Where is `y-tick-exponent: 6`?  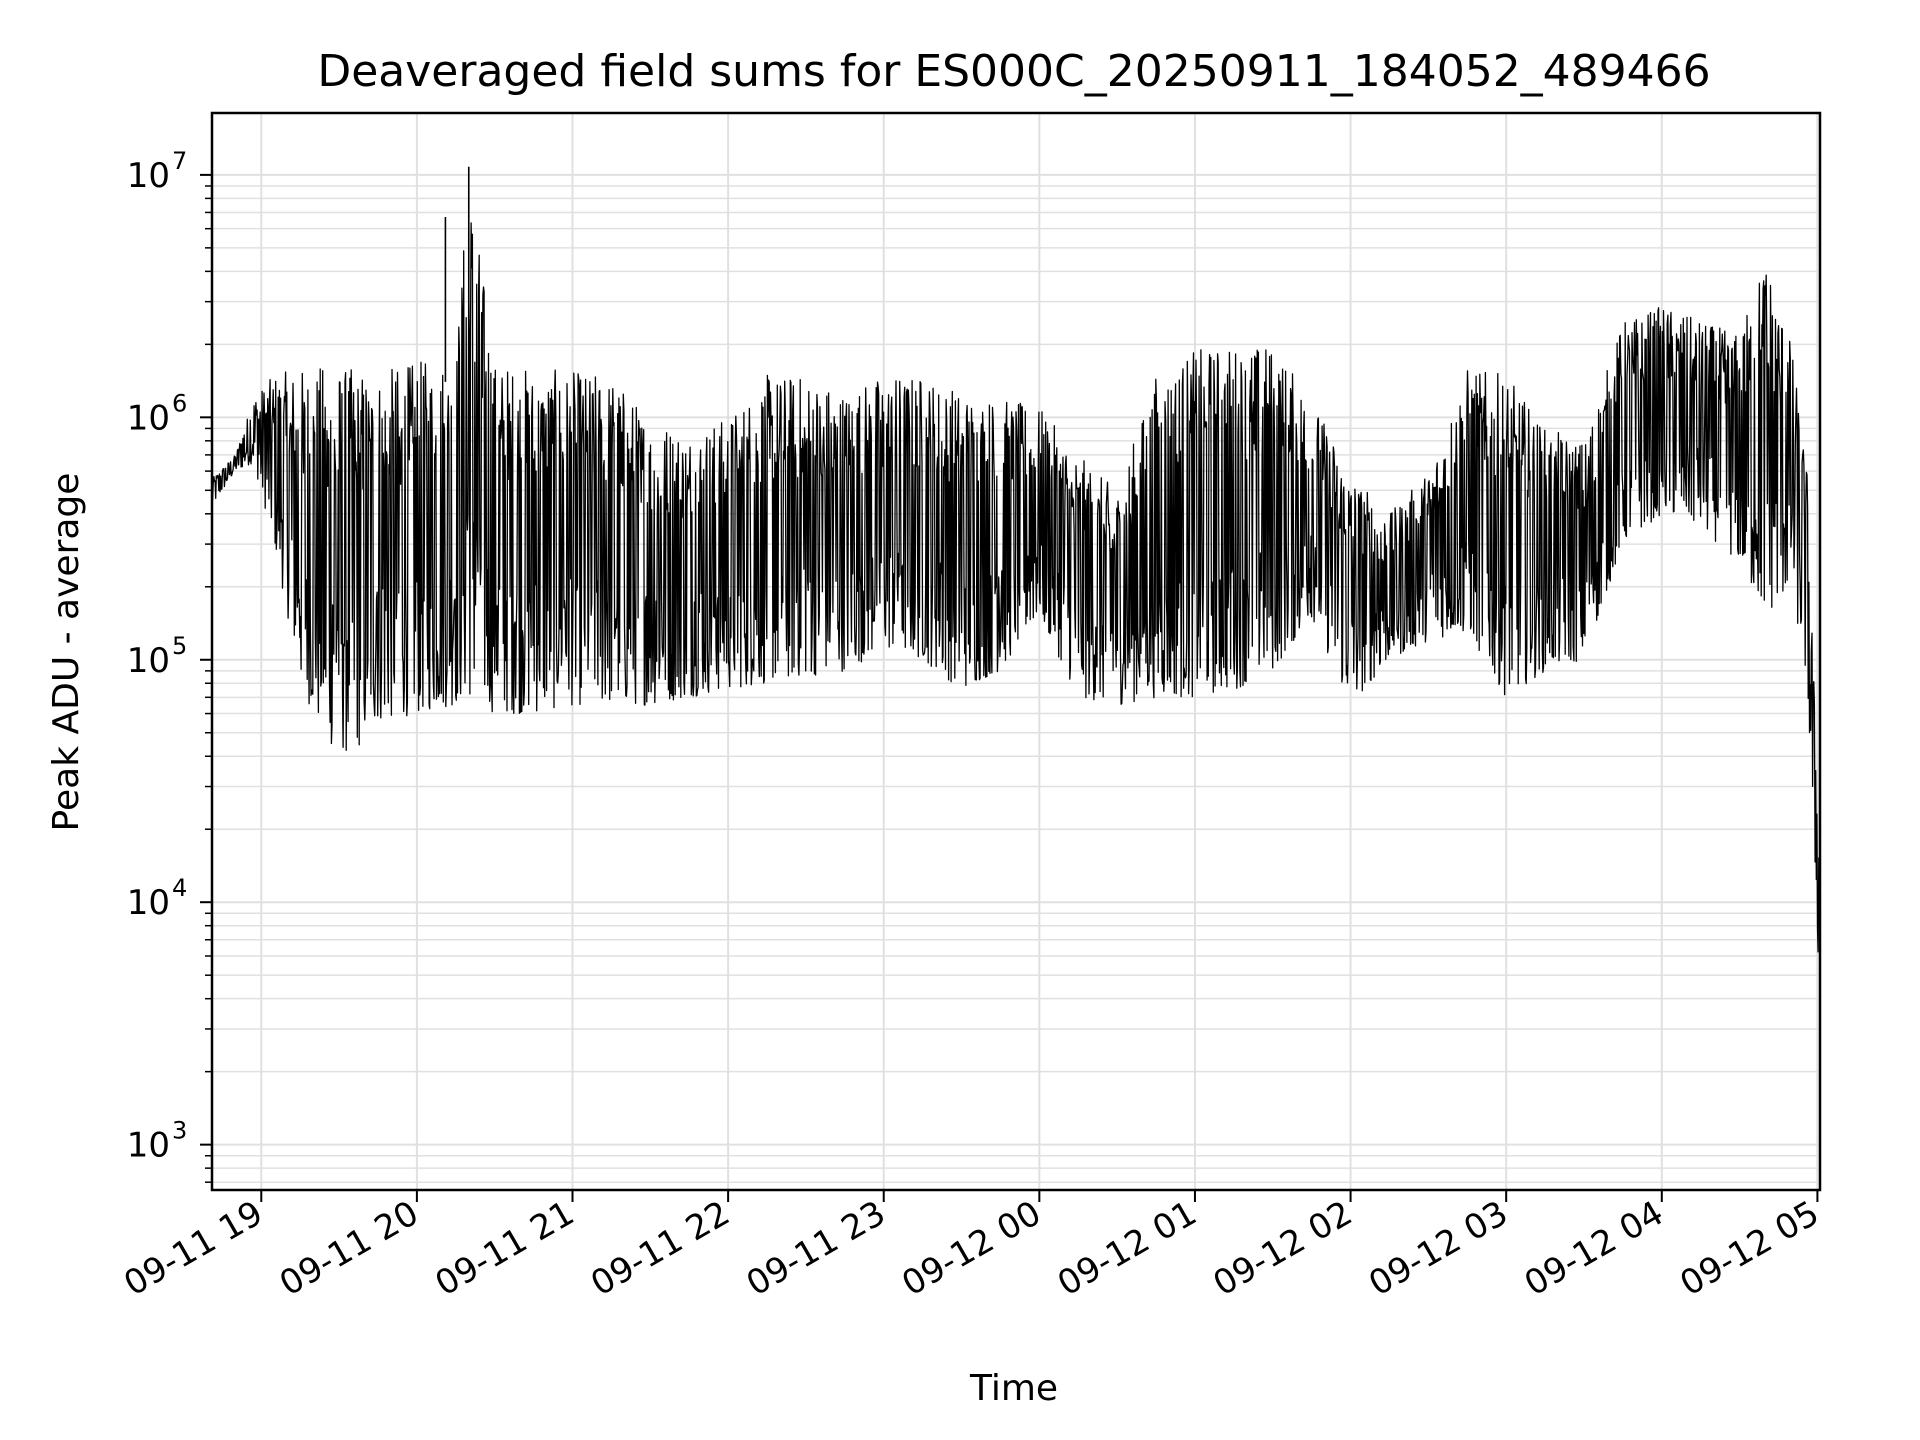 y-tick-exponent: 6 is located at coordinates (179, 403).